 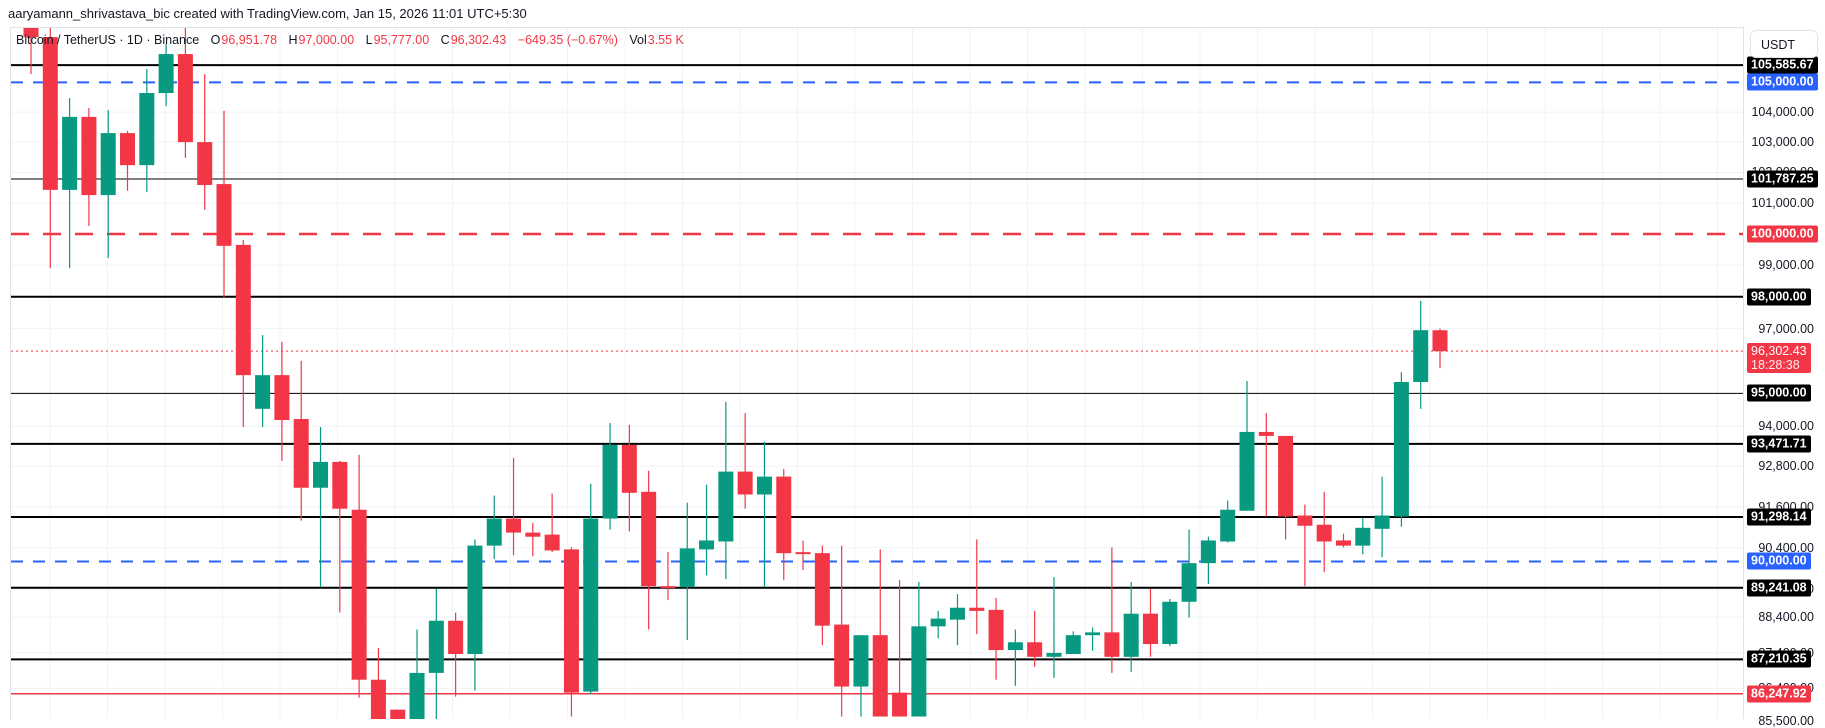 I want to click on price-level-tag: 89,241.08, so click(x=1779, y=588).